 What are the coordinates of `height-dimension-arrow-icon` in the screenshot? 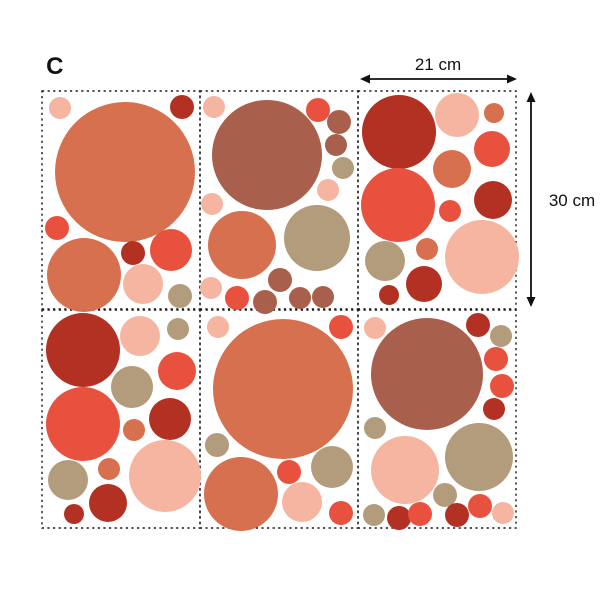 It's located at (531, 199).